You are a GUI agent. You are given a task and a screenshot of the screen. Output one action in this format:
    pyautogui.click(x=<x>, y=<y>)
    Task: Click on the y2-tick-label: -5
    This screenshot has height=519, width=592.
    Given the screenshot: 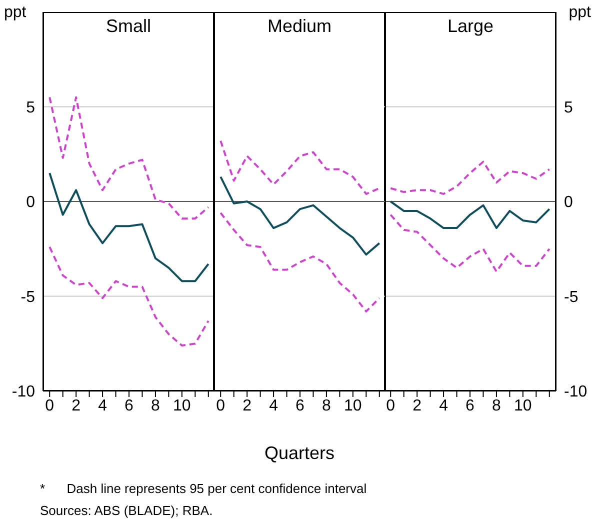 What is the action you would take?
    pyautogui.click(x=571, y=297)
    